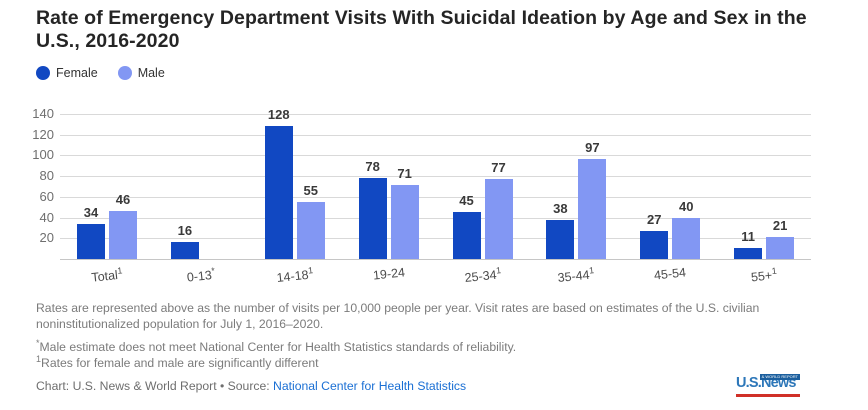 The height and width of the screenshot is (410, 868). I want to click on value-label-female-45-54: 27, so click(654, 219).